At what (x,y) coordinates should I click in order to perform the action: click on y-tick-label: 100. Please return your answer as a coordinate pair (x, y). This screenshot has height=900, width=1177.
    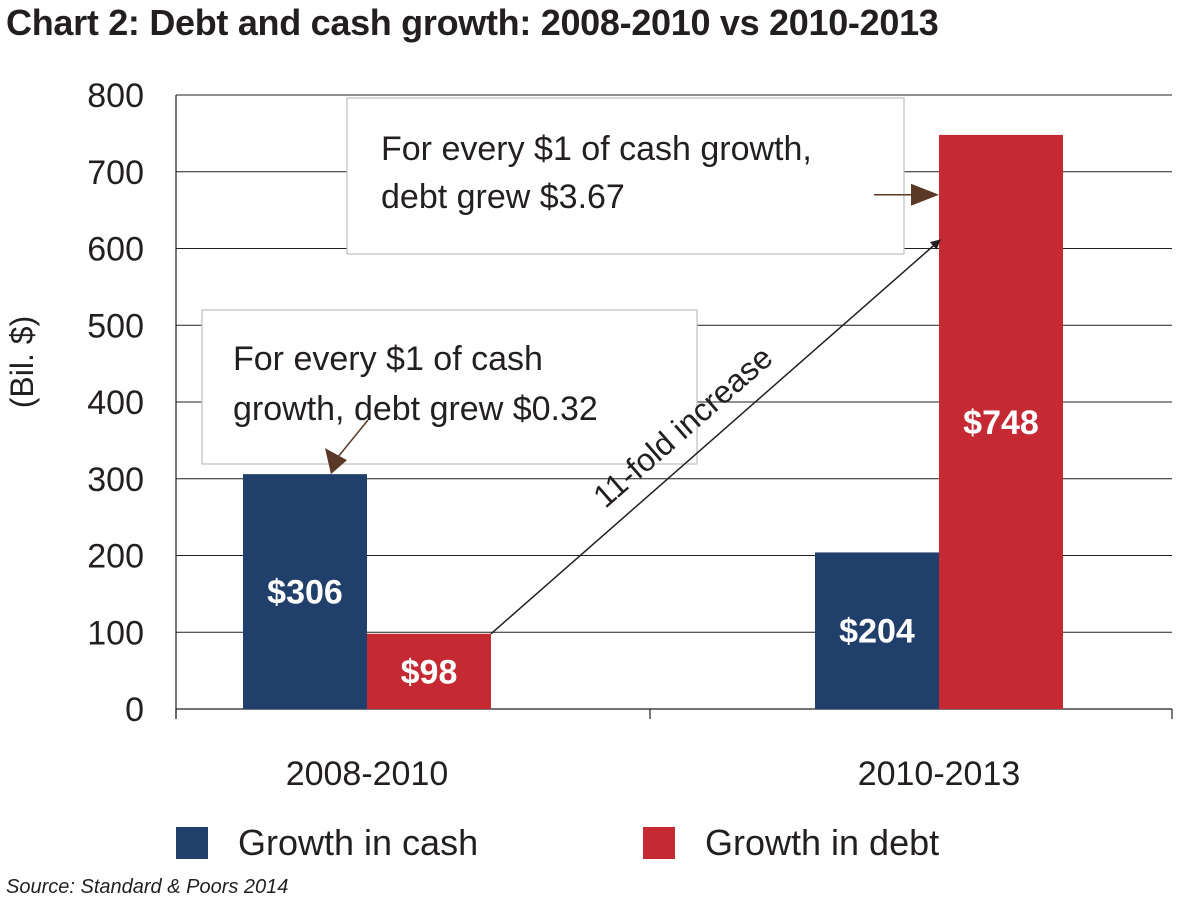
    Looking at the image, I should click on (115, 633).